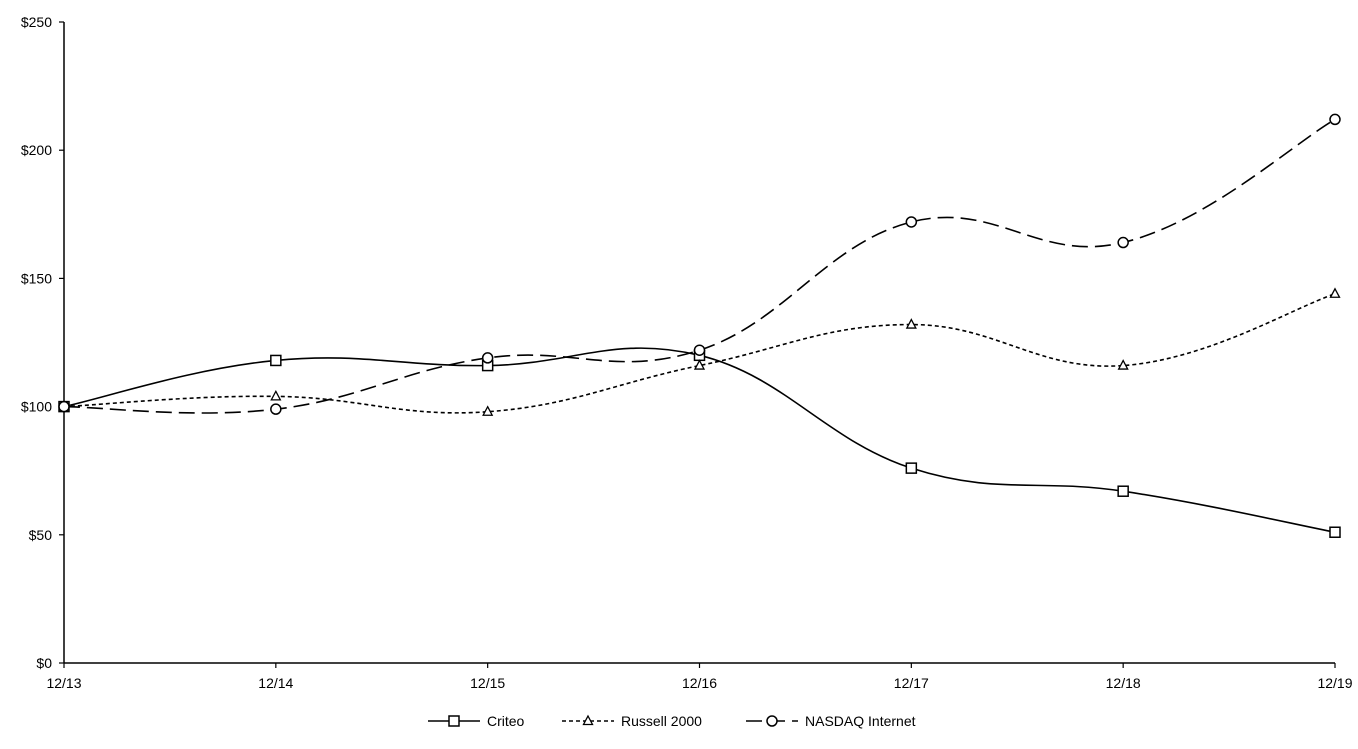 Image resolution: width=1358 pixels, height=749 pixels. Describe the element at coordinates (36, 278) in the screenshot. I see `y-tick-label: $150` at that location.